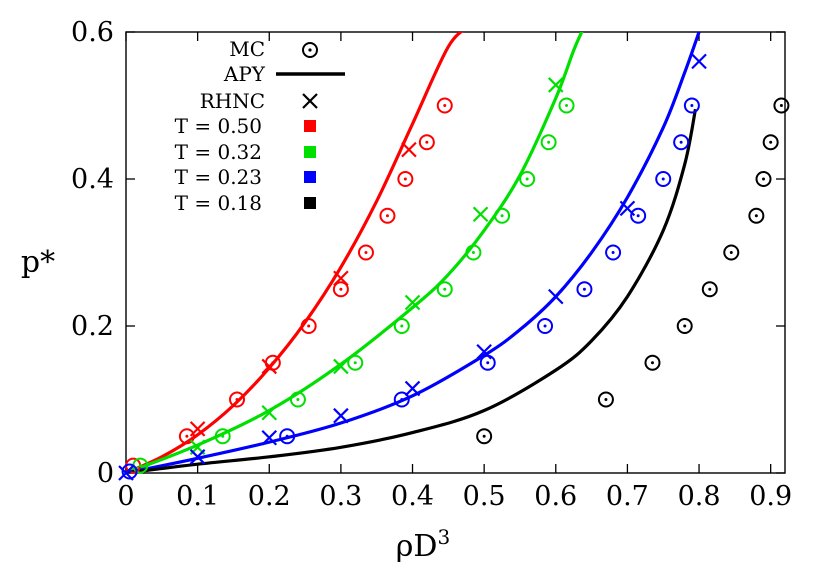 This screenshot has width=830, height=581. I want to click on legend-swatch-t050, so click(310, 126).